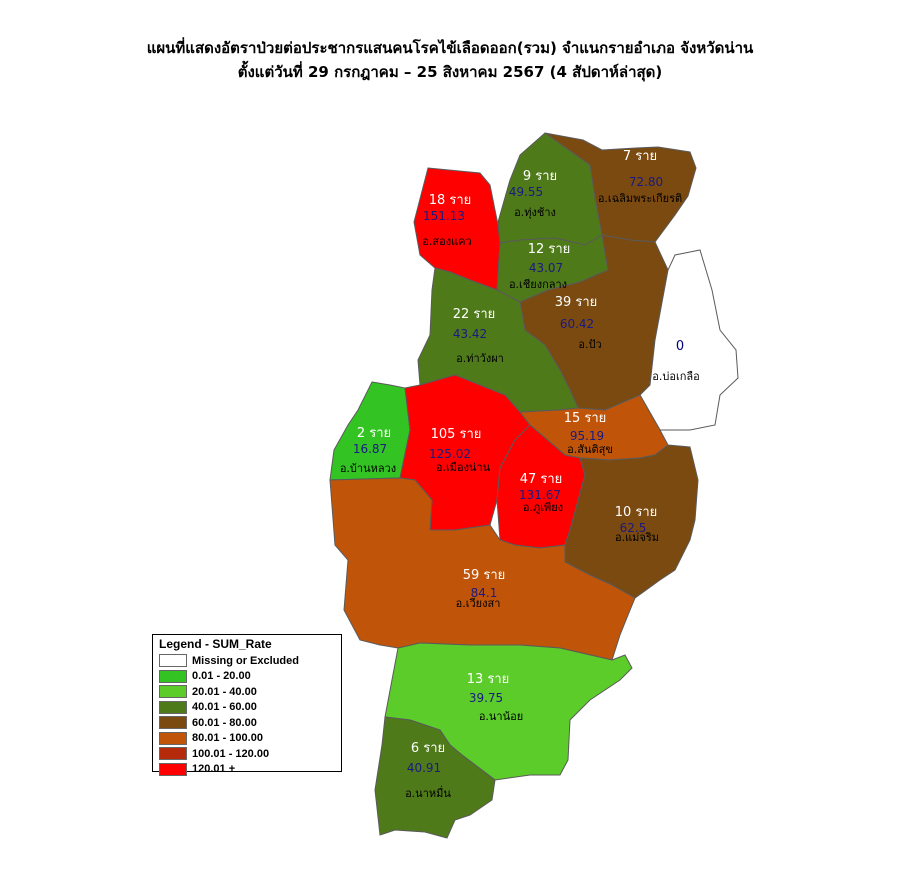 This screenshot has height=892, width=900. What do you see at coordinates (450, 454) in the screenshot?
I see `district-rate-label: 125.02` at bounding box center [450, 454].